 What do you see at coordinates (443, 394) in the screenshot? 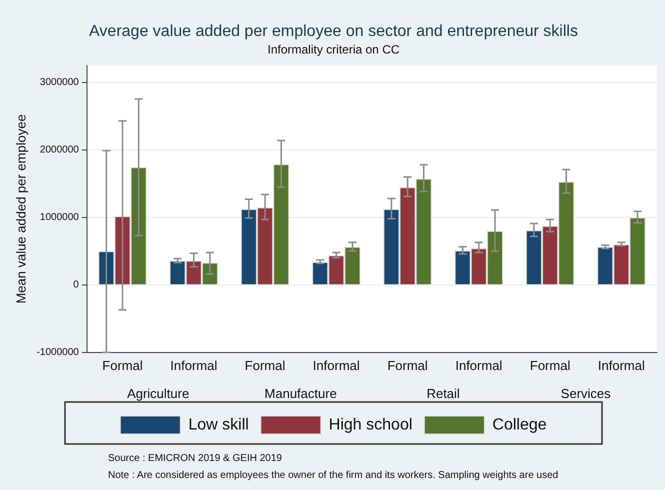
I see `text: Retail` at bounding box center [443, 394].